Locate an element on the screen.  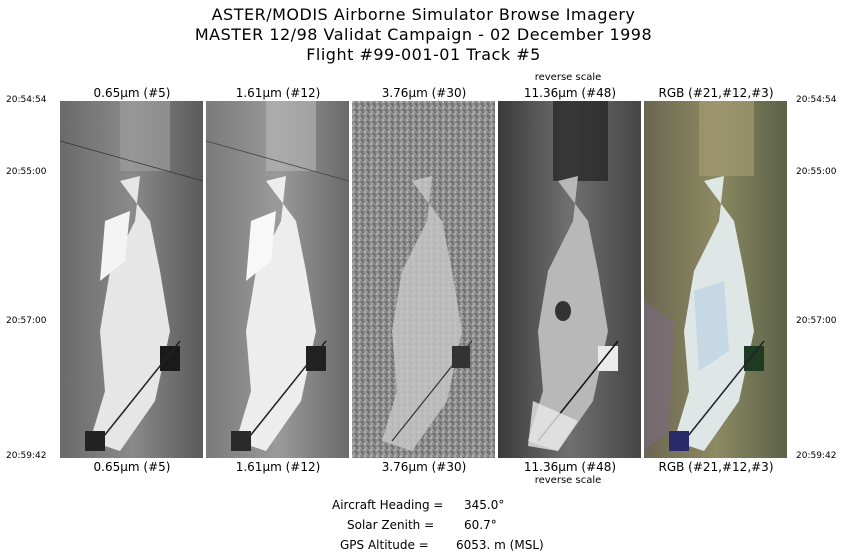
title-line-3: Flight #99-001-01 Track #5 is located at coordinates (423, 54).